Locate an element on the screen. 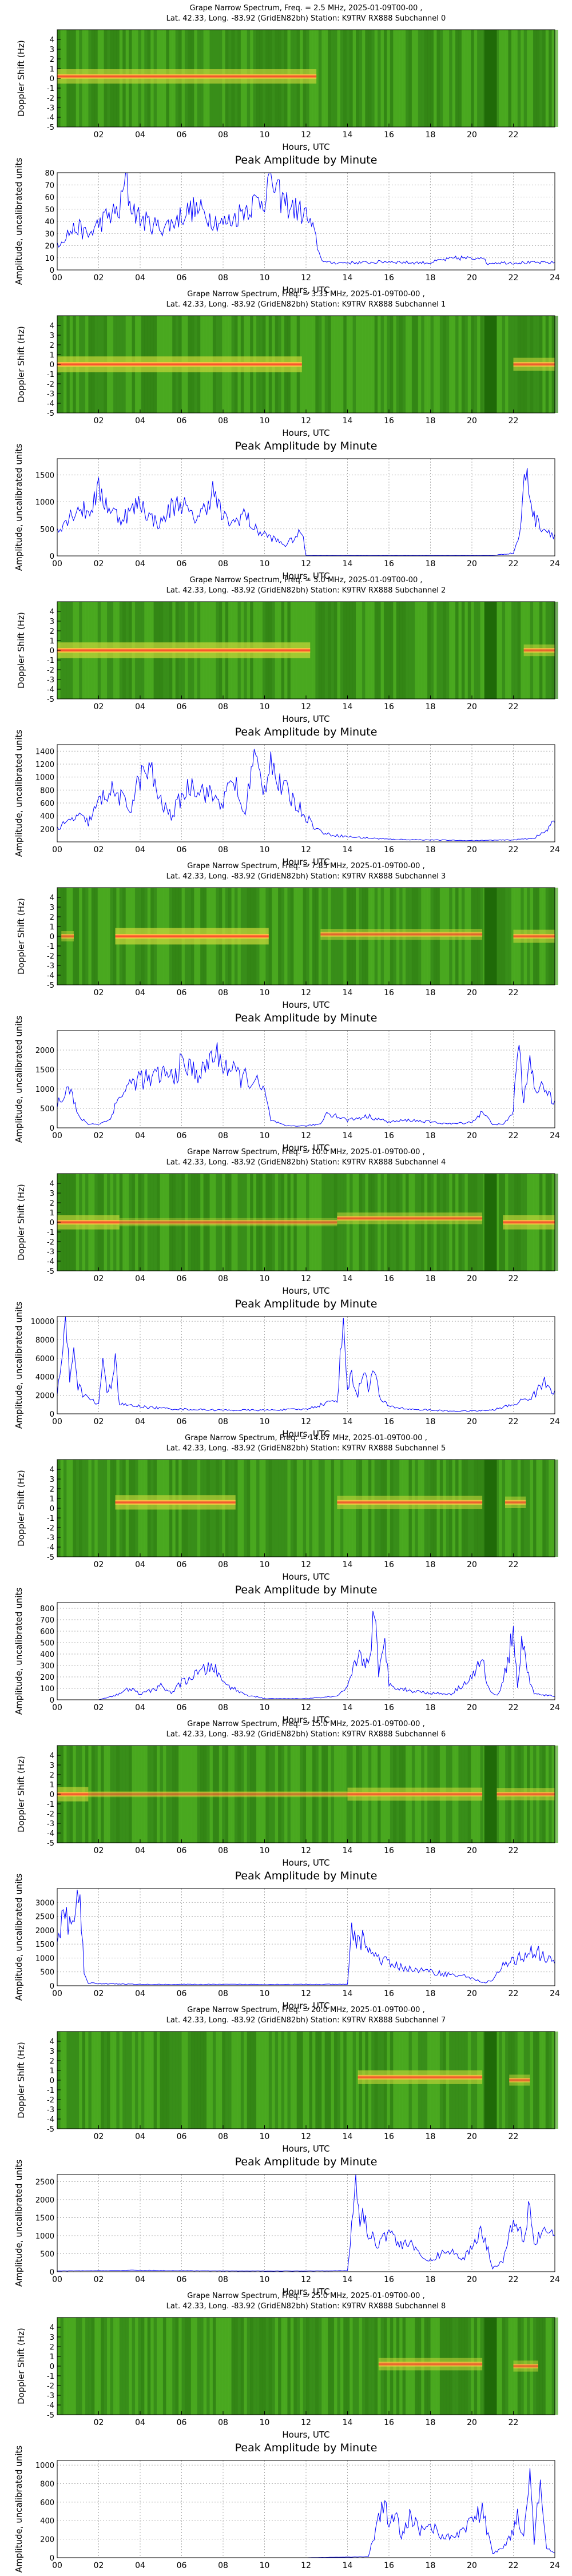 The image size is (572, 2576). y-tick-label: 1200 is located at coordinates (44, 765).